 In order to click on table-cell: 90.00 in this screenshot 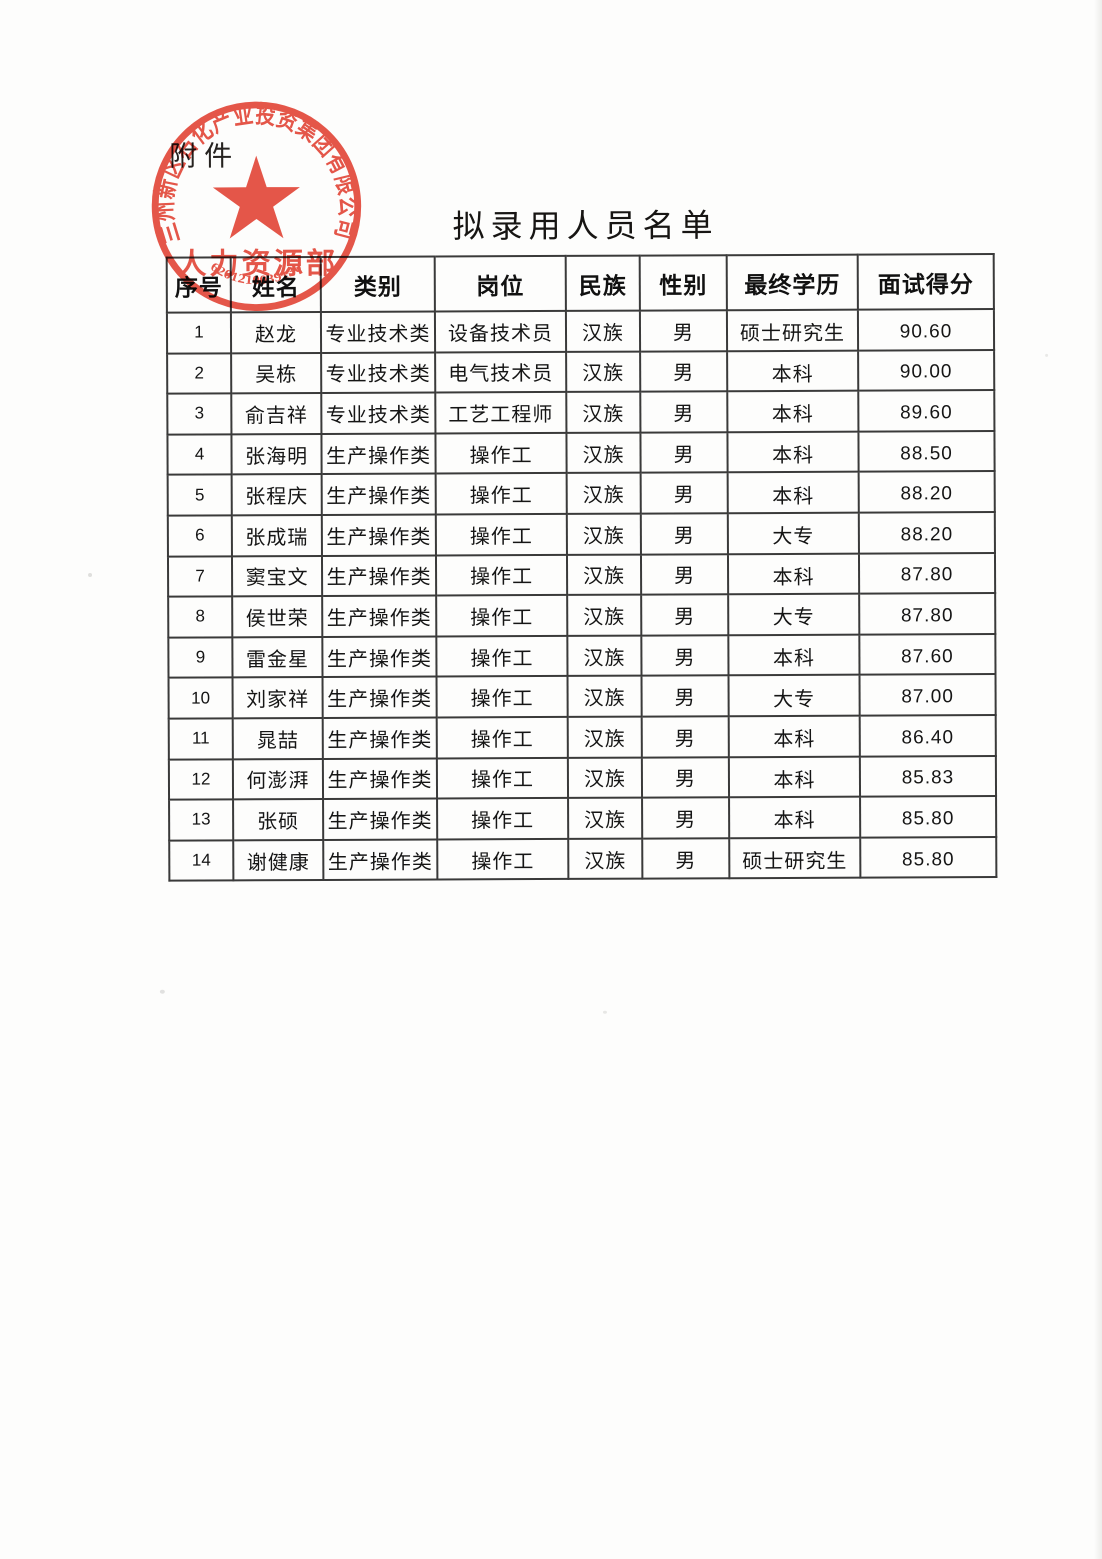, I will do `click(926, 370)`.